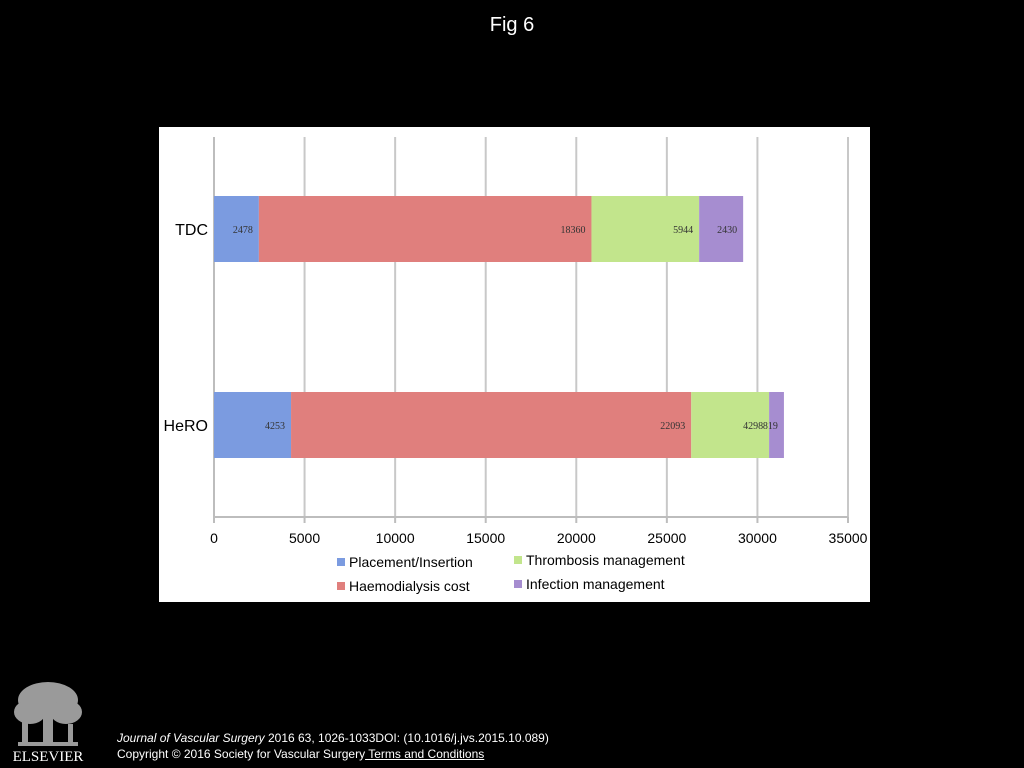  I want to click on y-category-label: TDC, so click(191, 230).